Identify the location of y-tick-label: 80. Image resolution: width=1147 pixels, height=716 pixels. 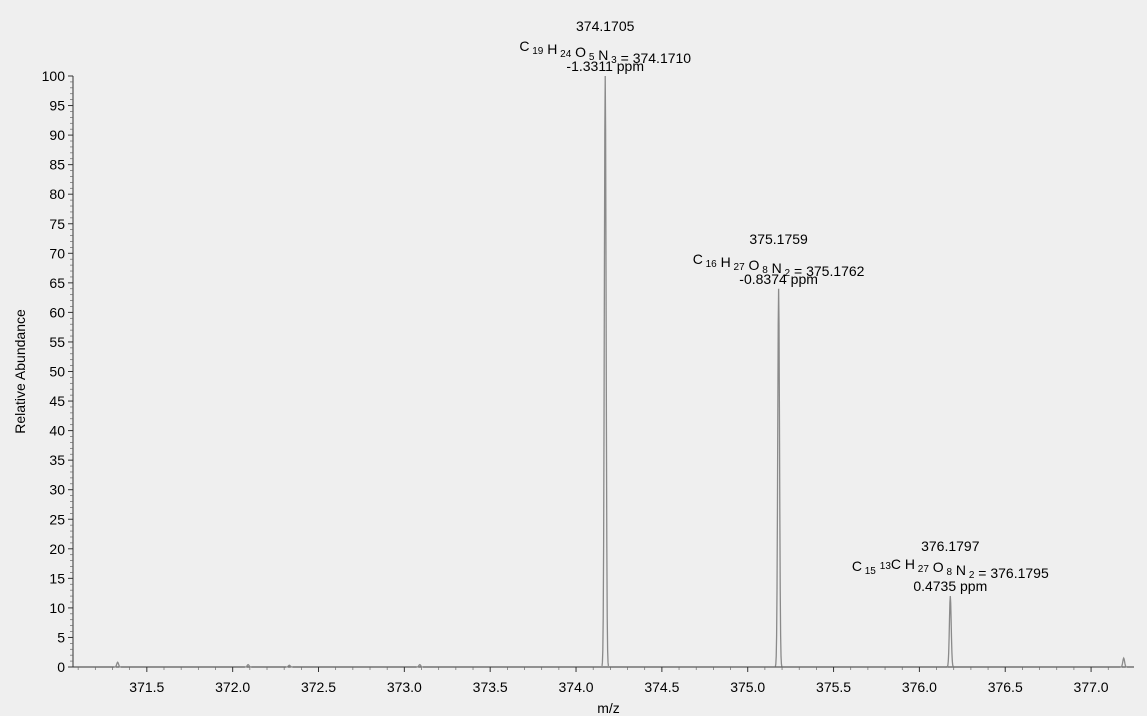
(57, 194).